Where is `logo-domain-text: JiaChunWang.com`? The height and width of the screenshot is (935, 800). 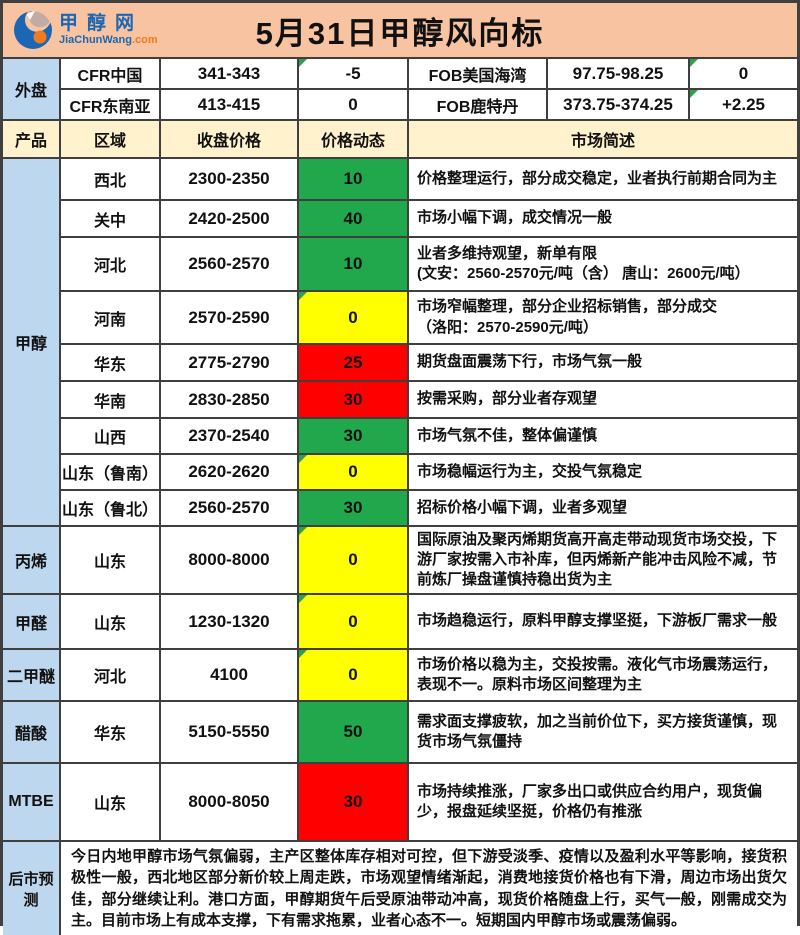
logo-domain-text: JiaChunWang.com is located at coordinates (108, 40).